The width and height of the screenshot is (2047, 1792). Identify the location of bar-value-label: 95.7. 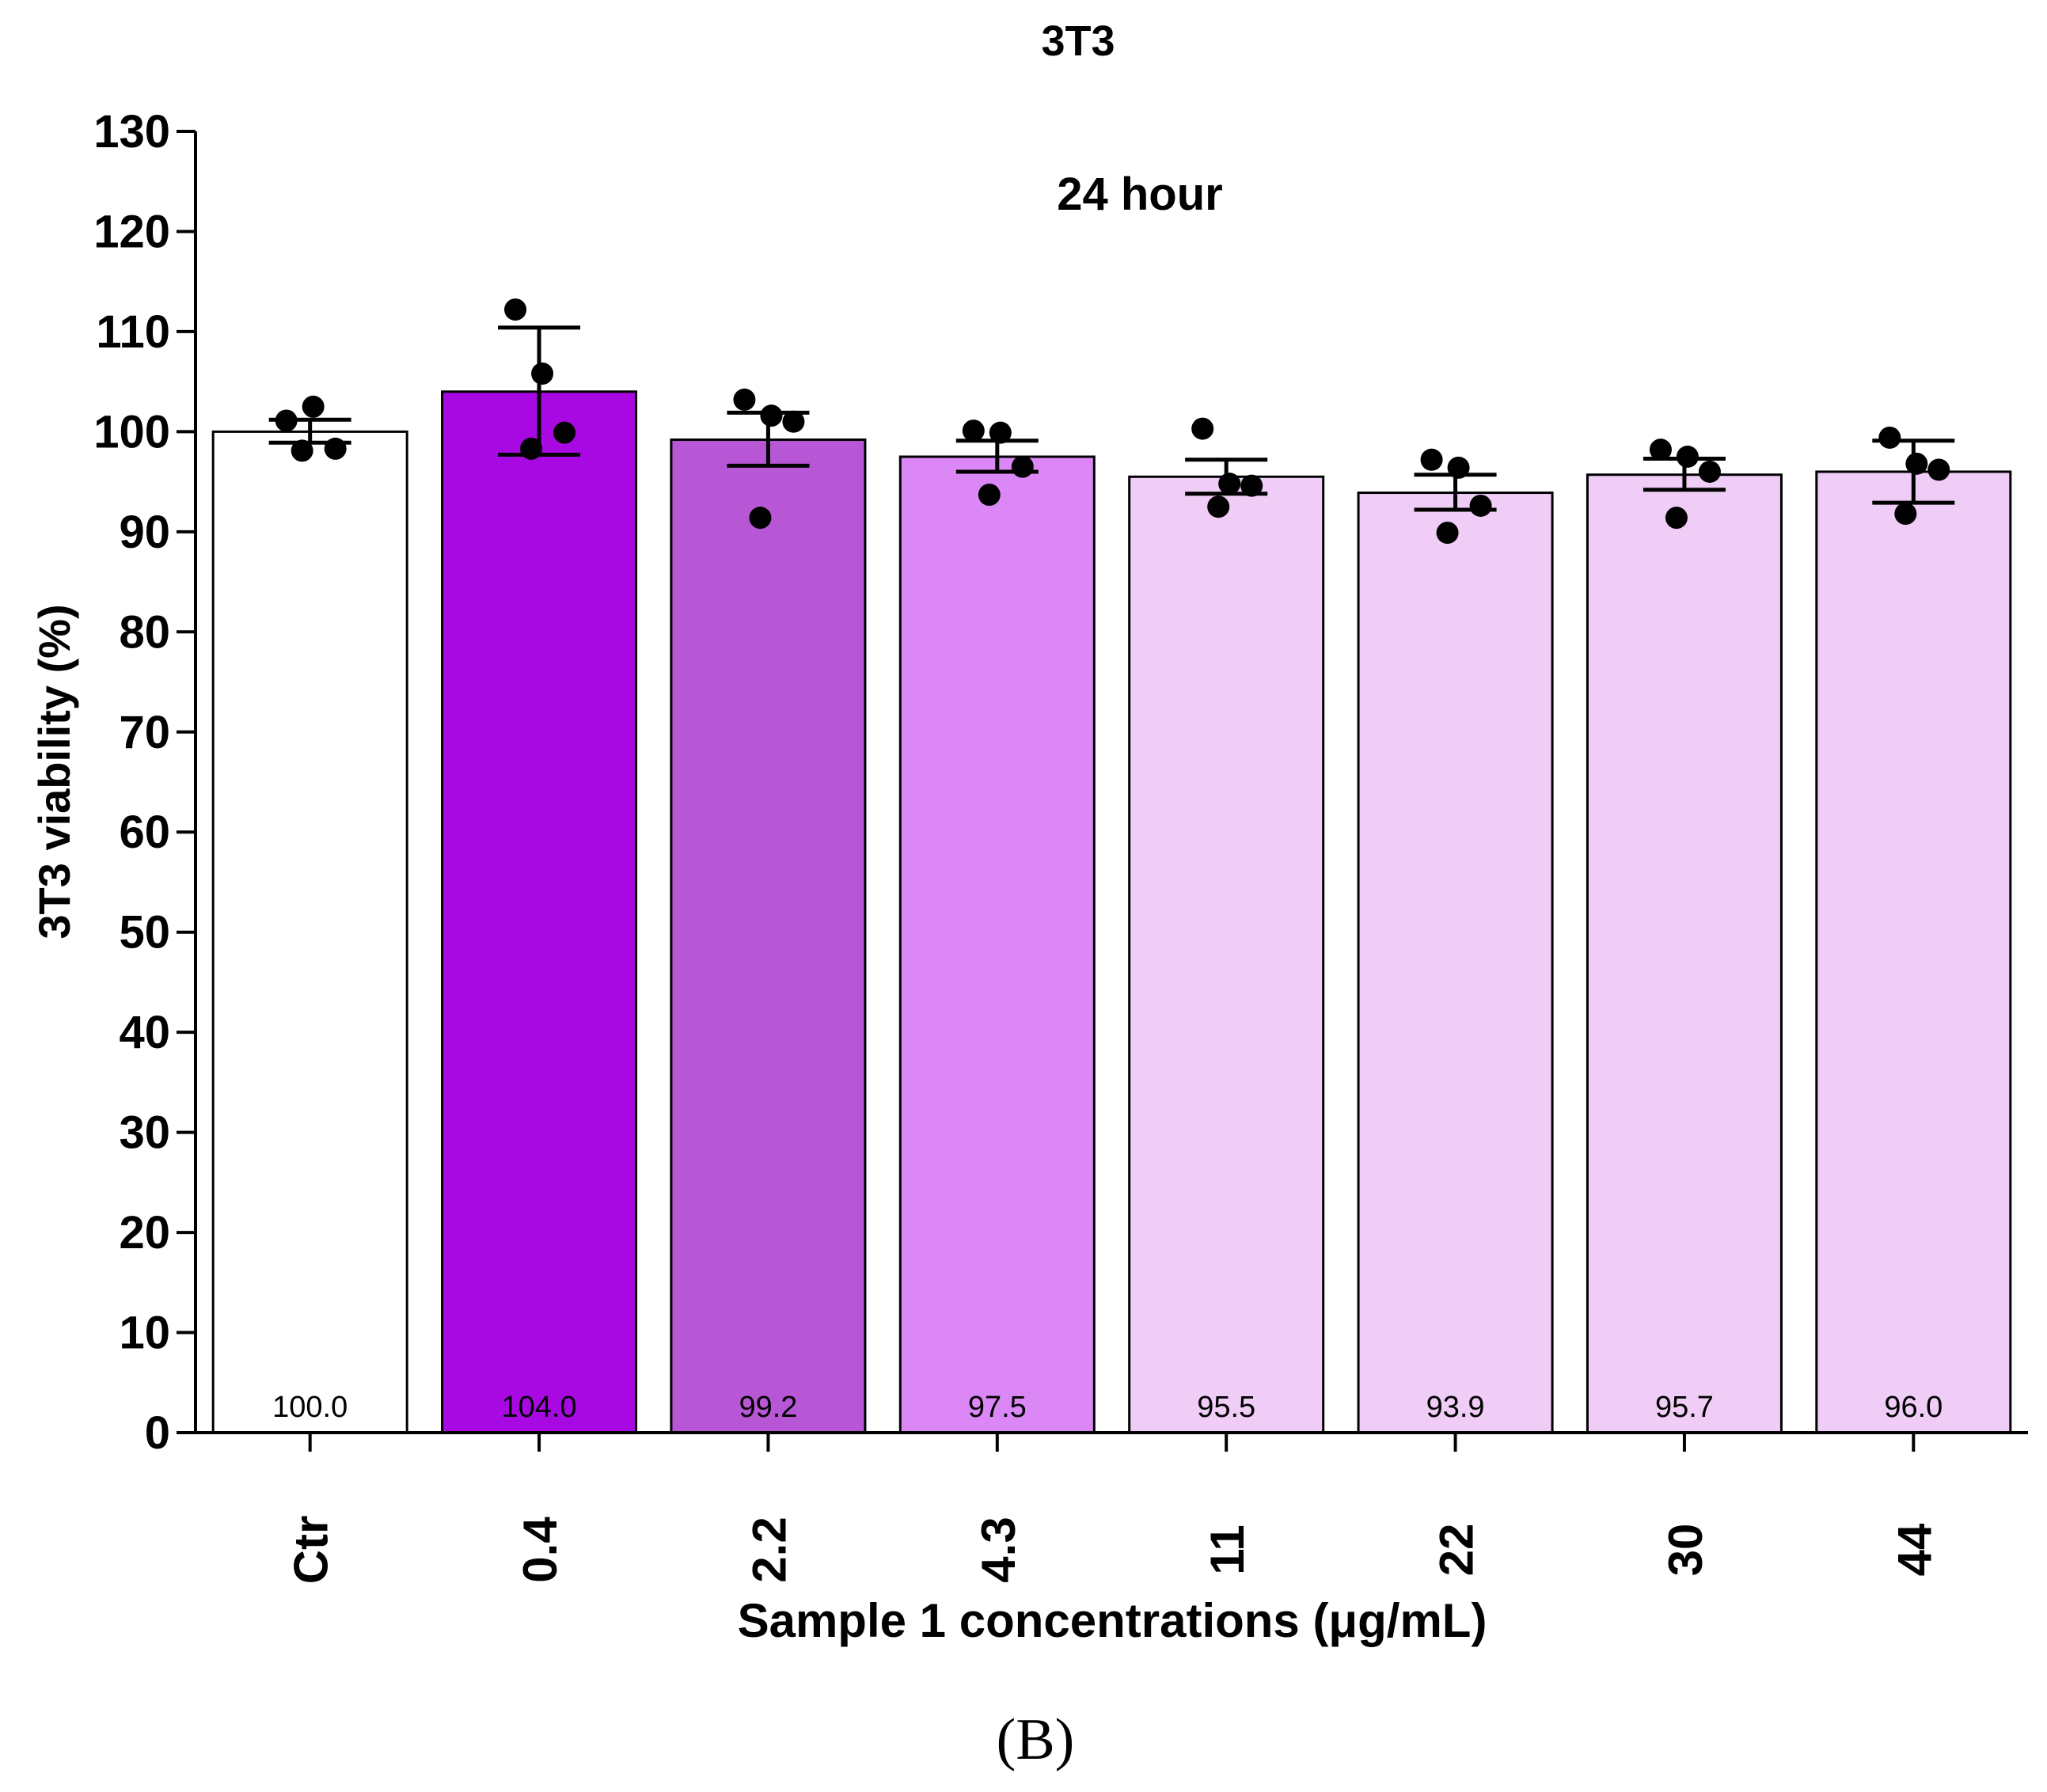
(1684, 1407).